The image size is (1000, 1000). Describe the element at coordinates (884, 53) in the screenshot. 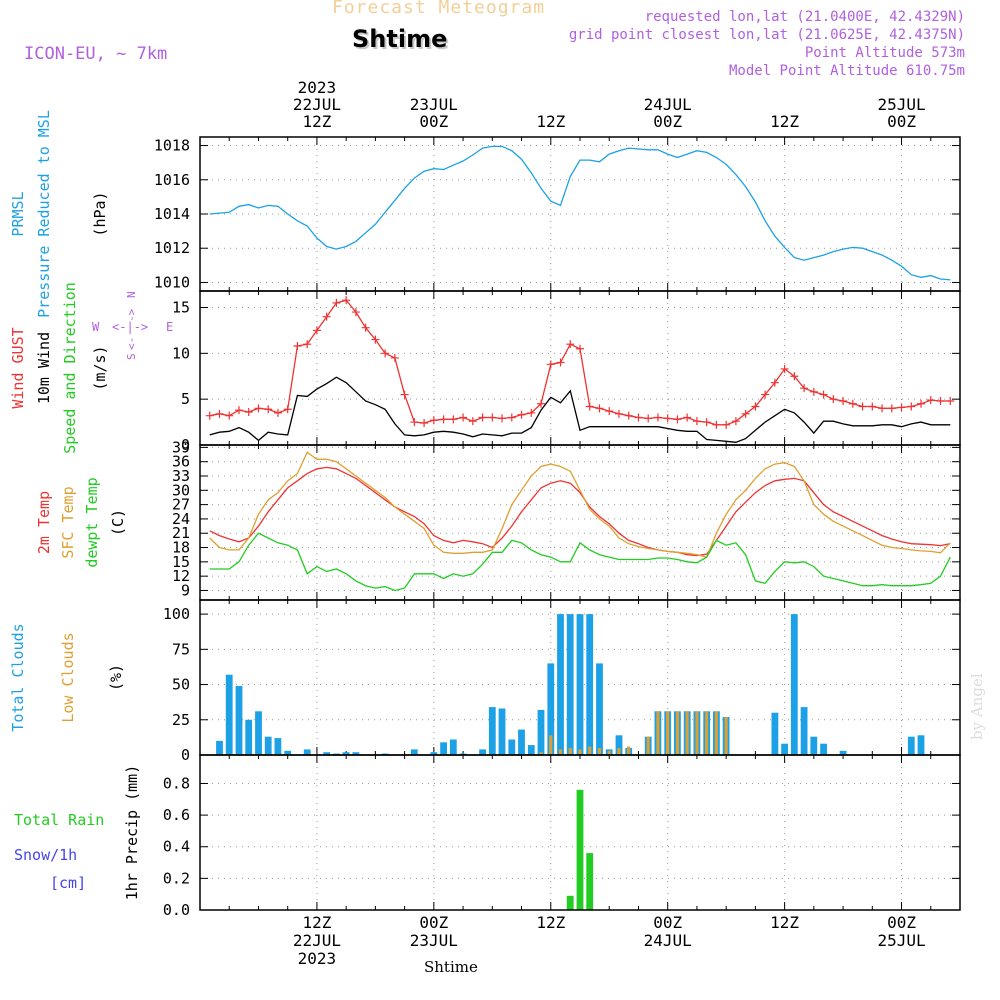

I see `point-altitude: Point Altitude 573m` at that location.